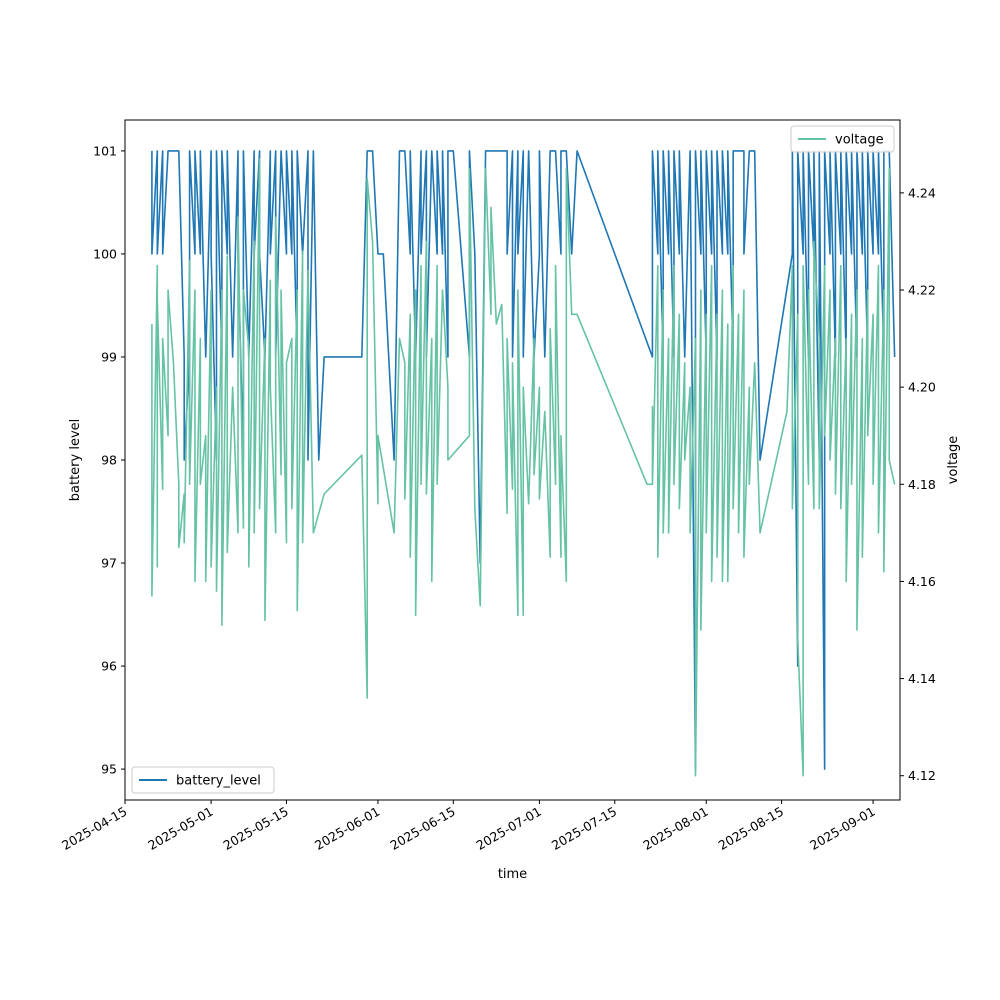 The width and height of the screenshot is (1000, 1000). What do you see at coordinates (347, 828) in the screenshot?
I see `x-tick-label: 2025-06-01` at bounding box center [347, 828].